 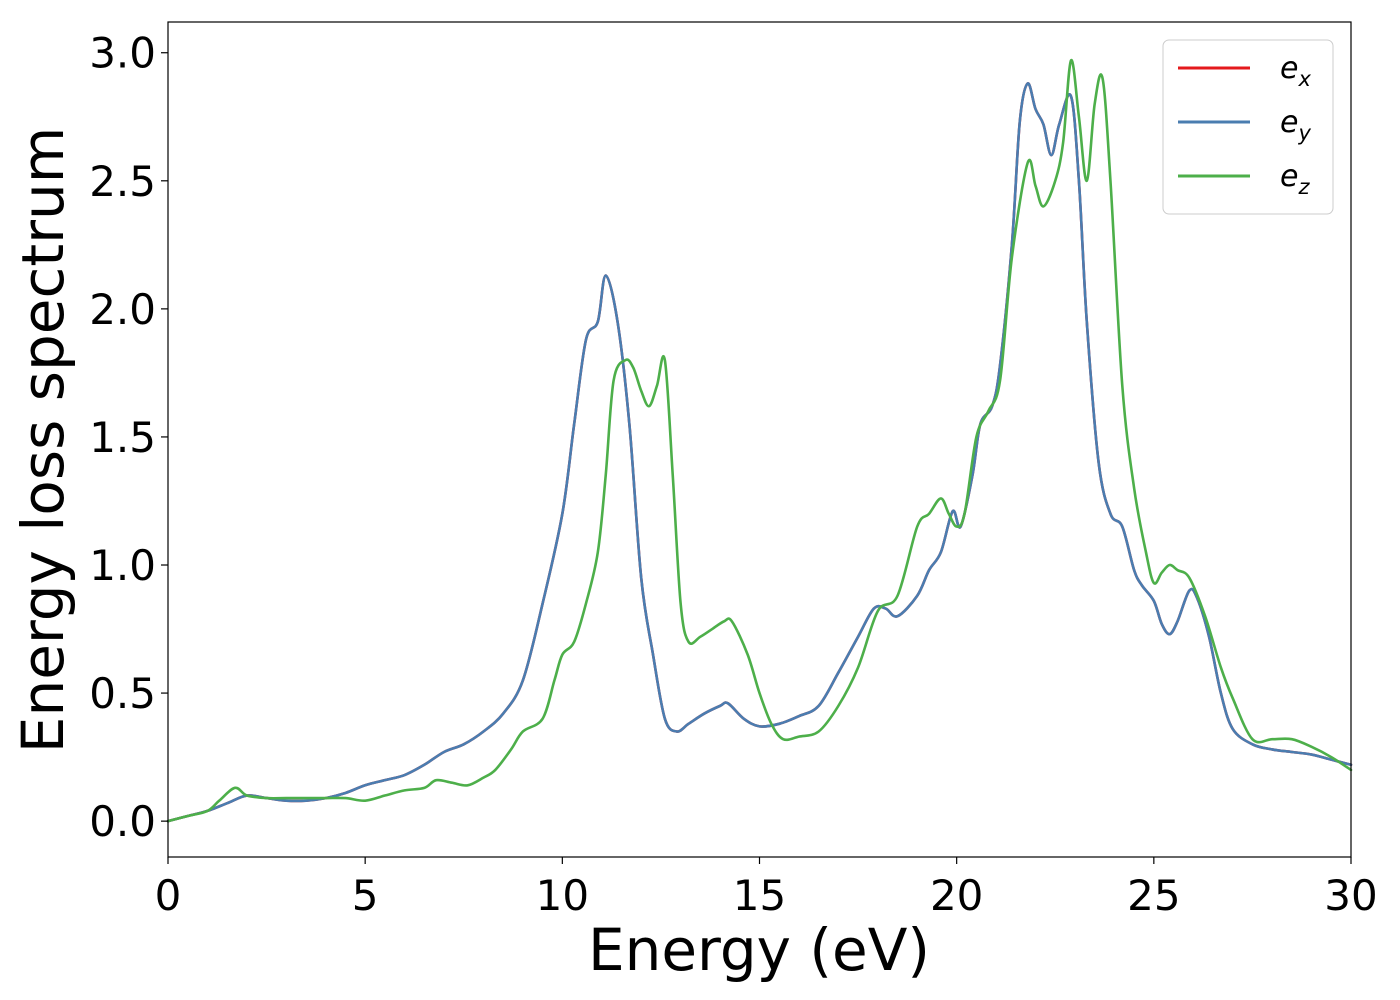 What do you see at coordinates (168, 895) in the screenshot?
I see `x-tick-label: 0` at bounding box center [168, 895].